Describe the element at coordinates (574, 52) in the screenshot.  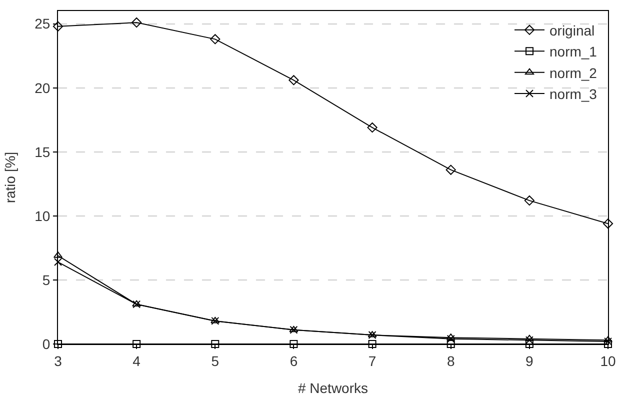
I see `legend-label: norm_1` at that location.